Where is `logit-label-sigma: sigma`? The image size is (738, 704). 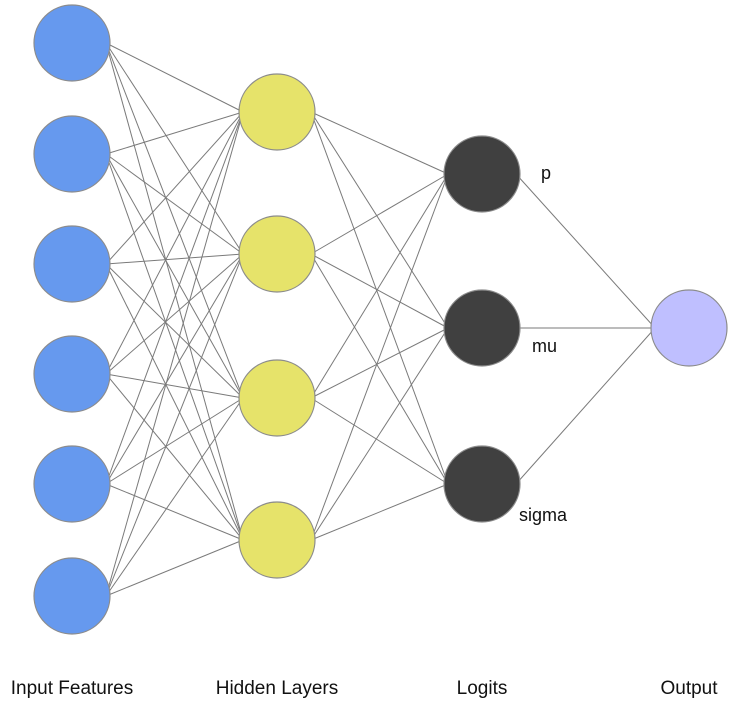
logit-label-sigma: sigma is located at coordinates (543, 515).